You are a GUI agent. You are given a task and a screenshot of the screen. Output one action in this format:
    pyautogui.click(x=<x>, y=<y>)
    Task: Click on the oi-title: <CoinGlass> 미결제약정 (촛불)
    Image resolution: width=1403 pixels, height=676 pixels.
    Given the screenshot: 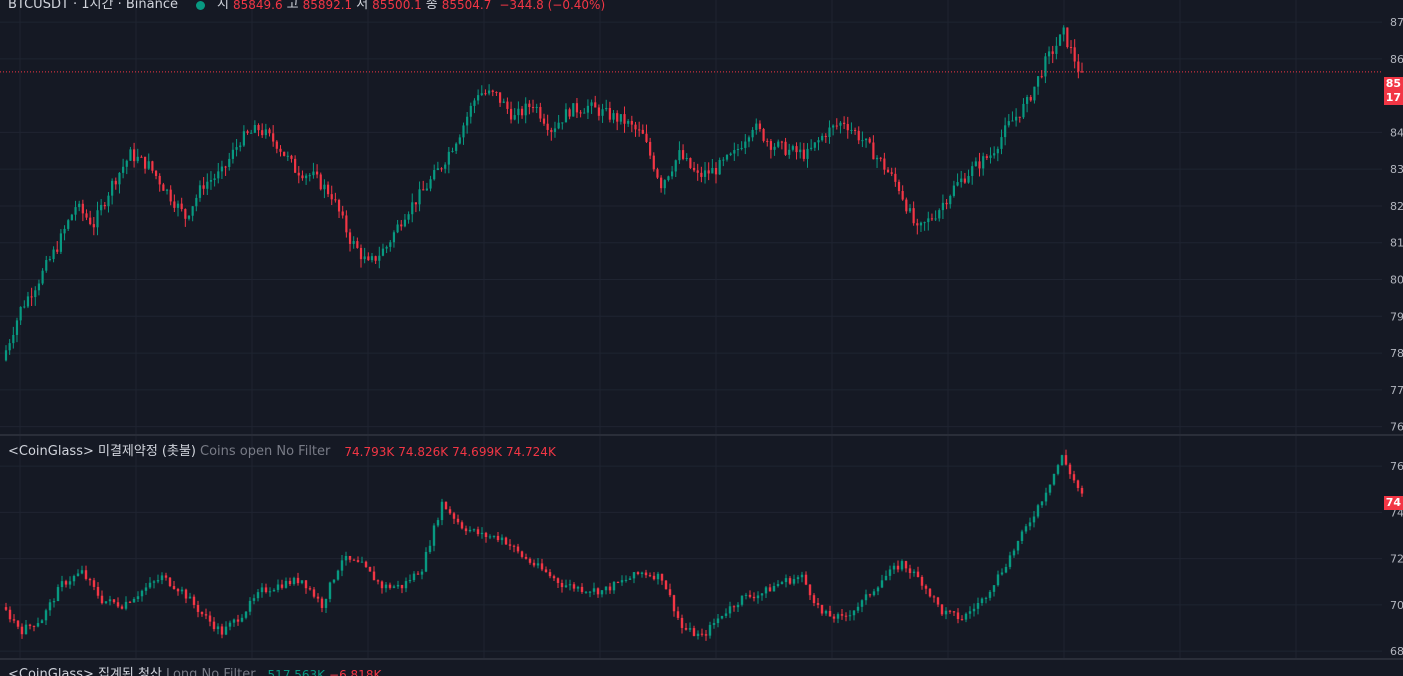 What is the action you would take?
    pyautogui.click(x=102, y=451)
    